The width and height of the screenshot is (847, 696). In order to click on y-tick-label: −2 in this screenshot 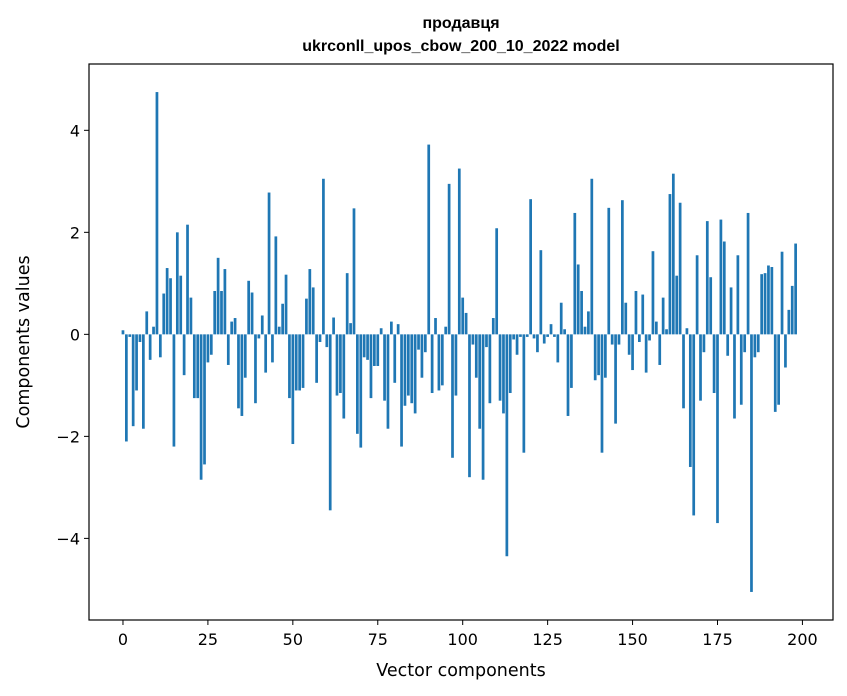, I will do `click(68, 436)`.